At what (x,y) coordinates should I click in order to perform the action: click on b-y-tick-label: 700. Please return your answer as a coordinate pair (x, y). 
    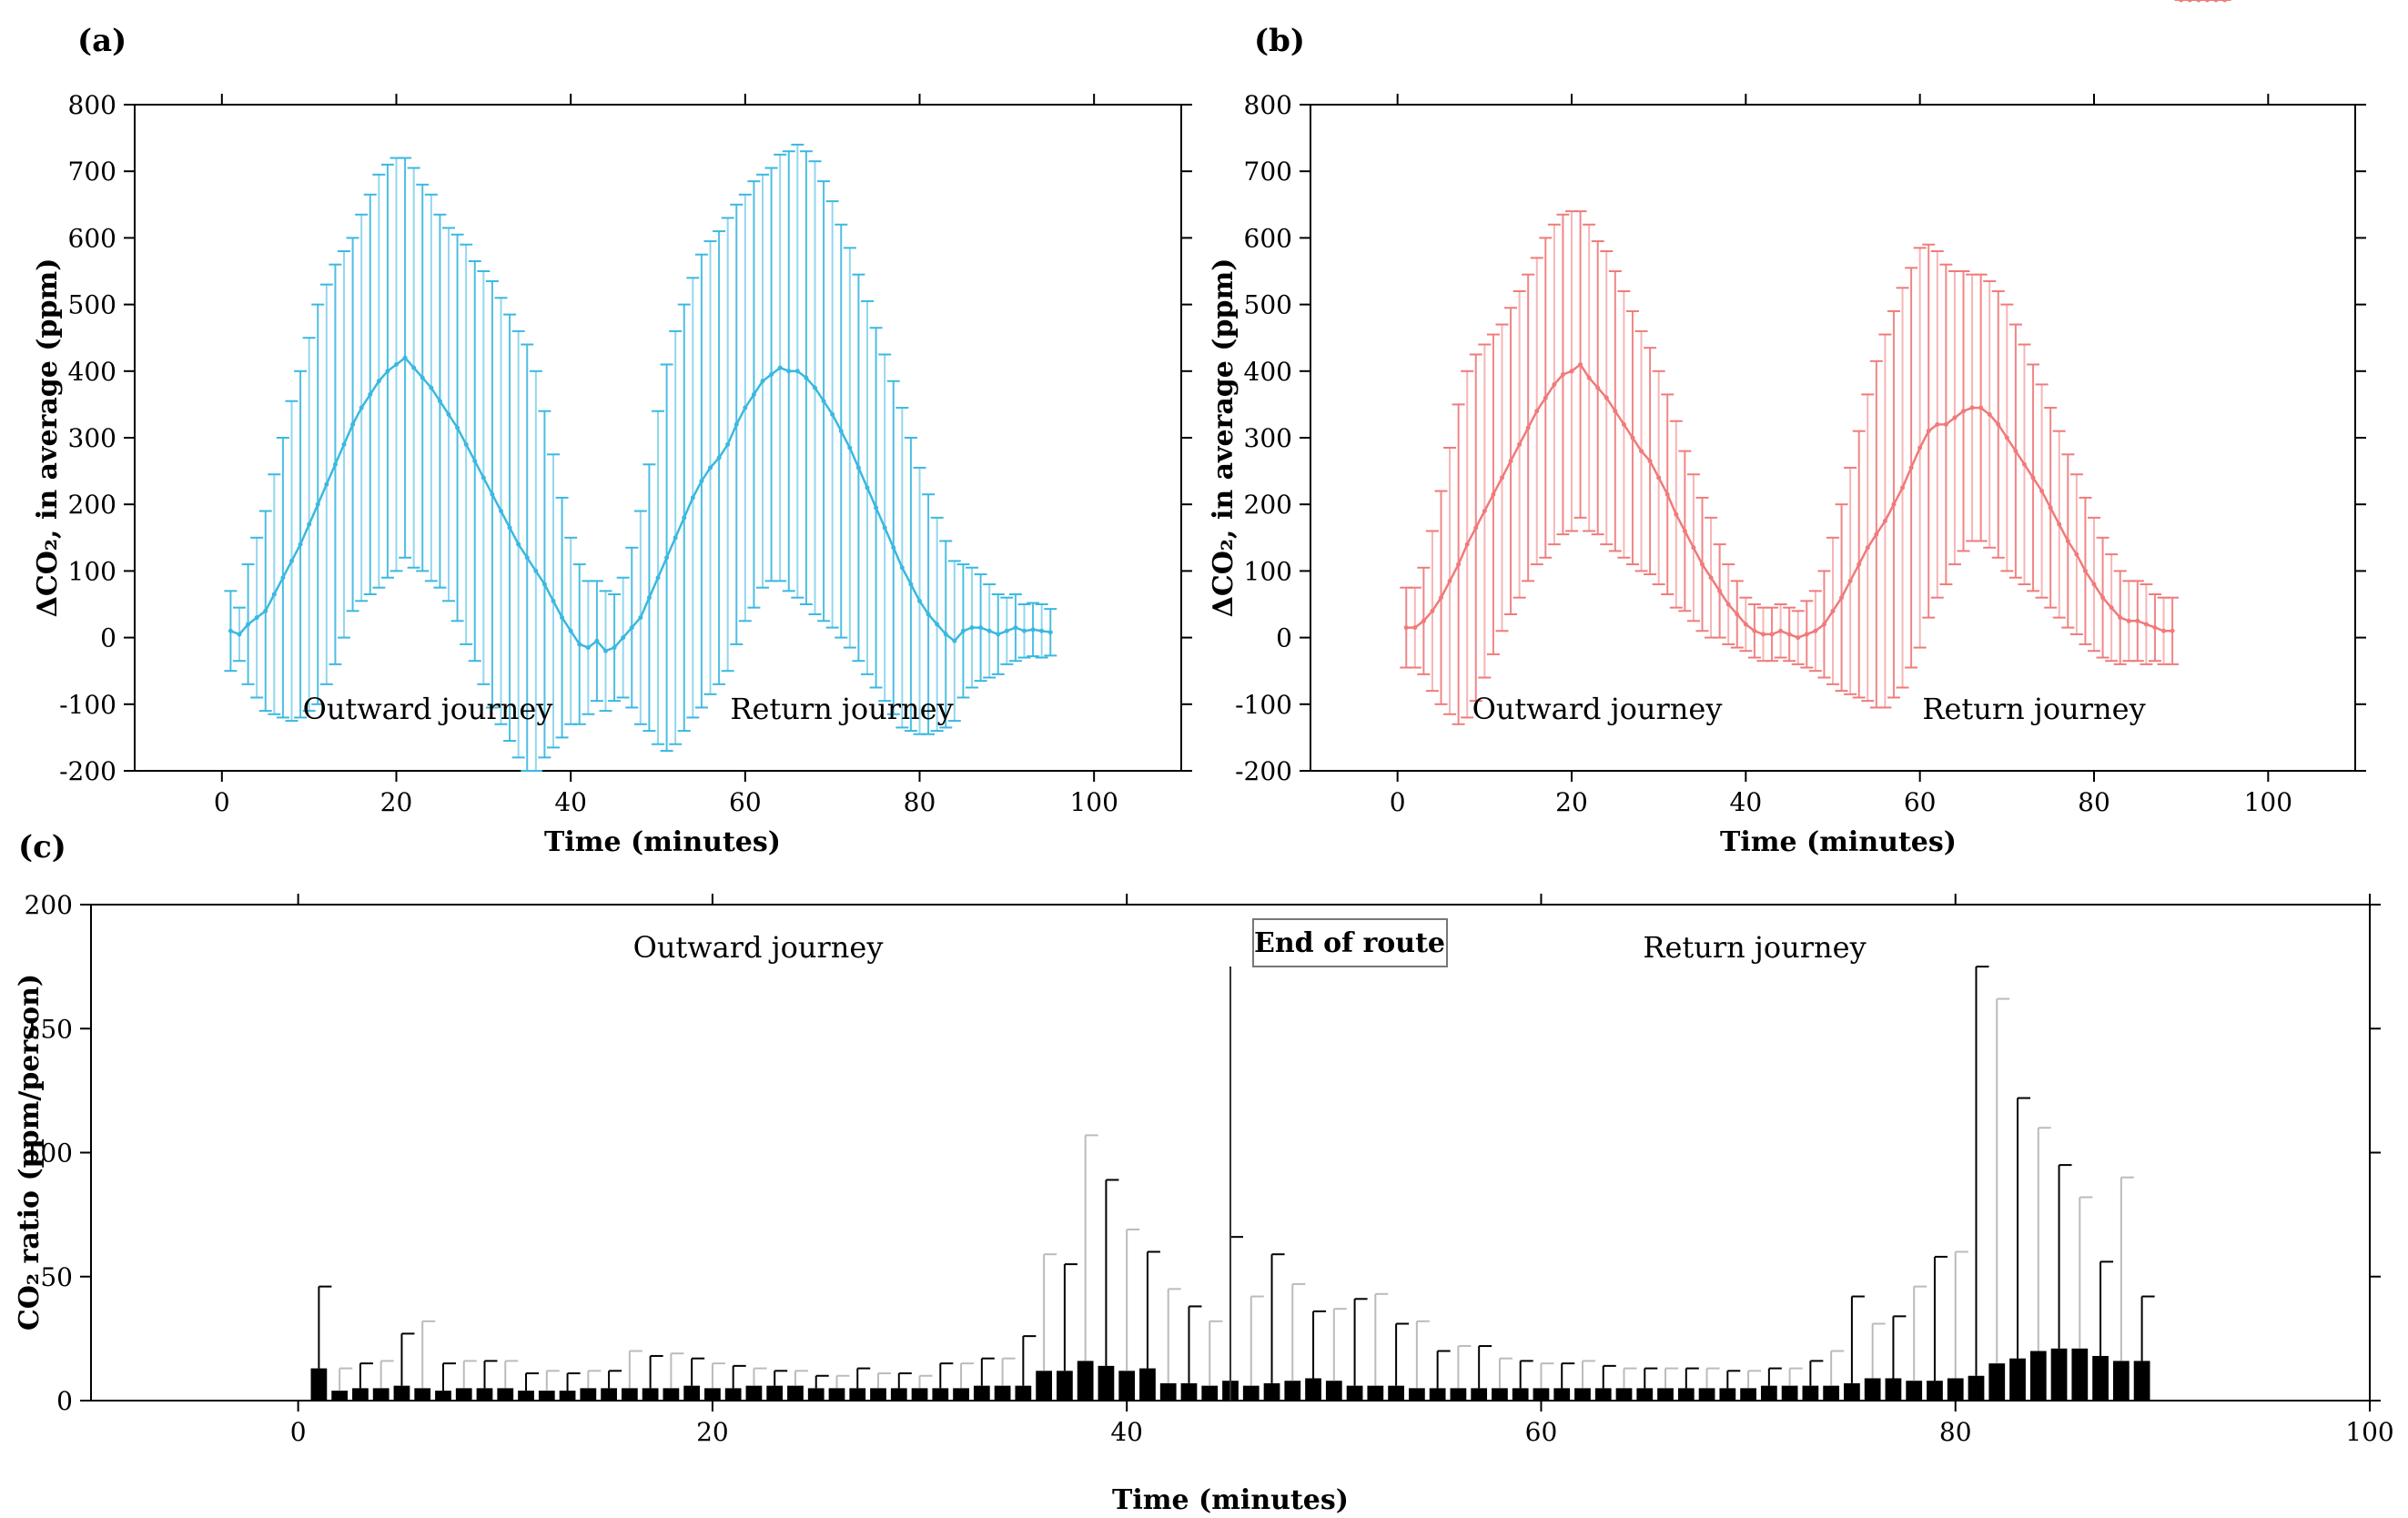
    Looking at the image, I should click on (1268, 172).